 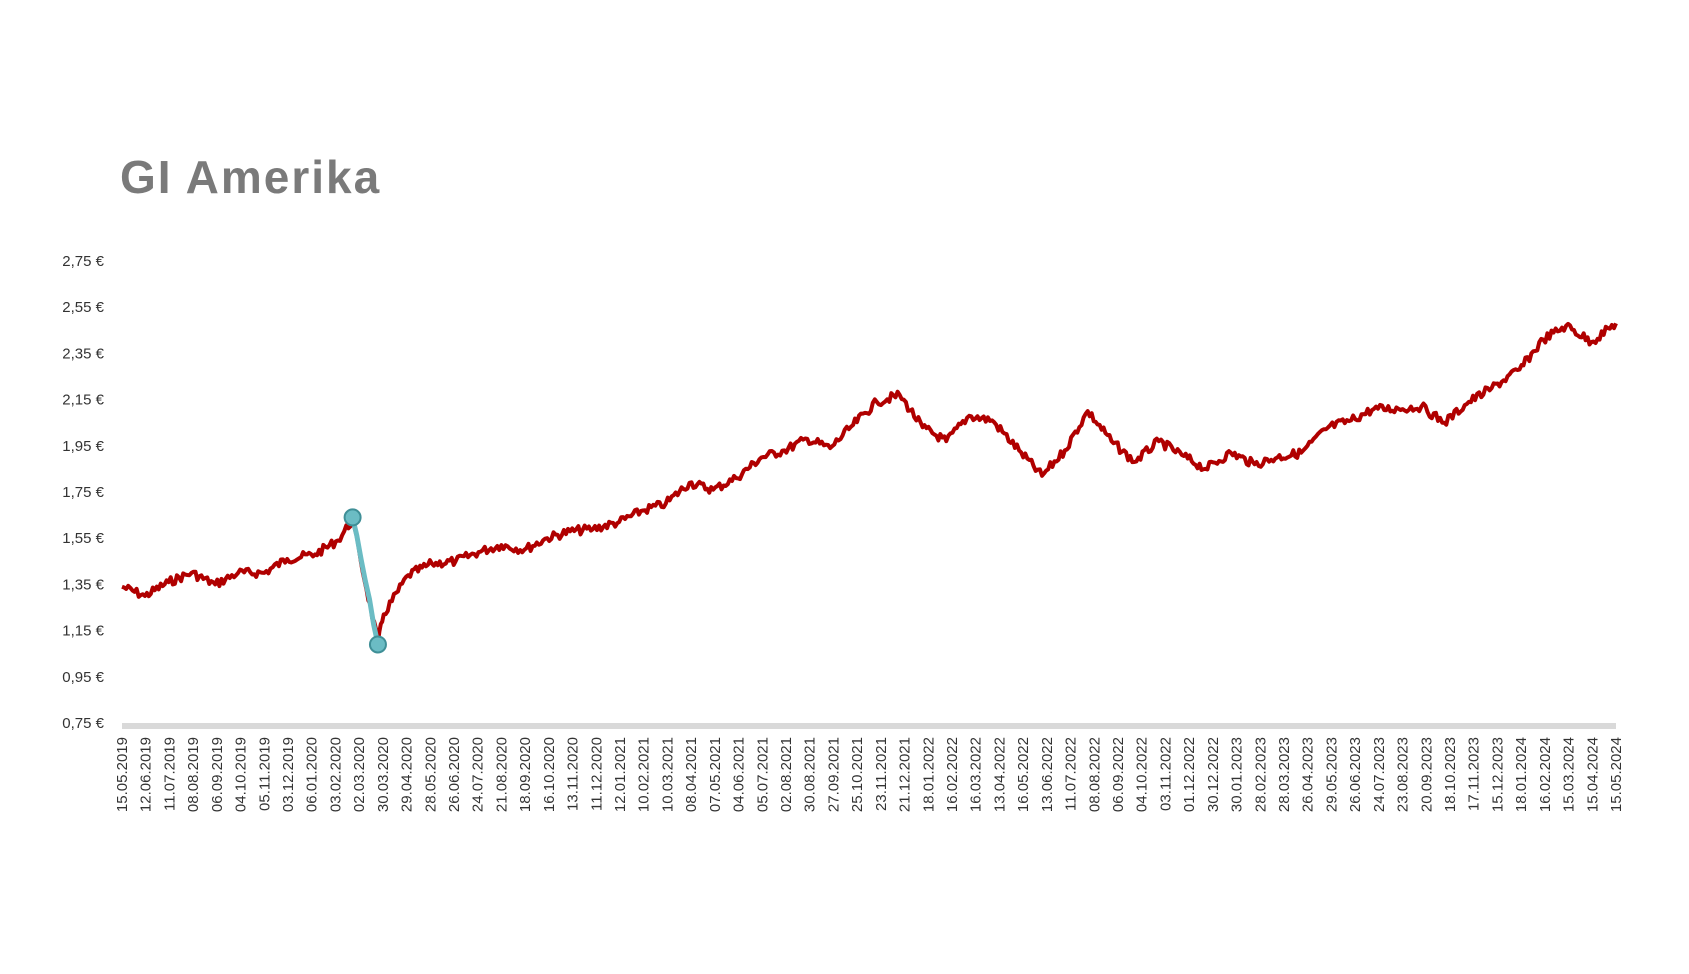 I want to click on y-tick-label: 1,35 €, so click(x=83, y=584).